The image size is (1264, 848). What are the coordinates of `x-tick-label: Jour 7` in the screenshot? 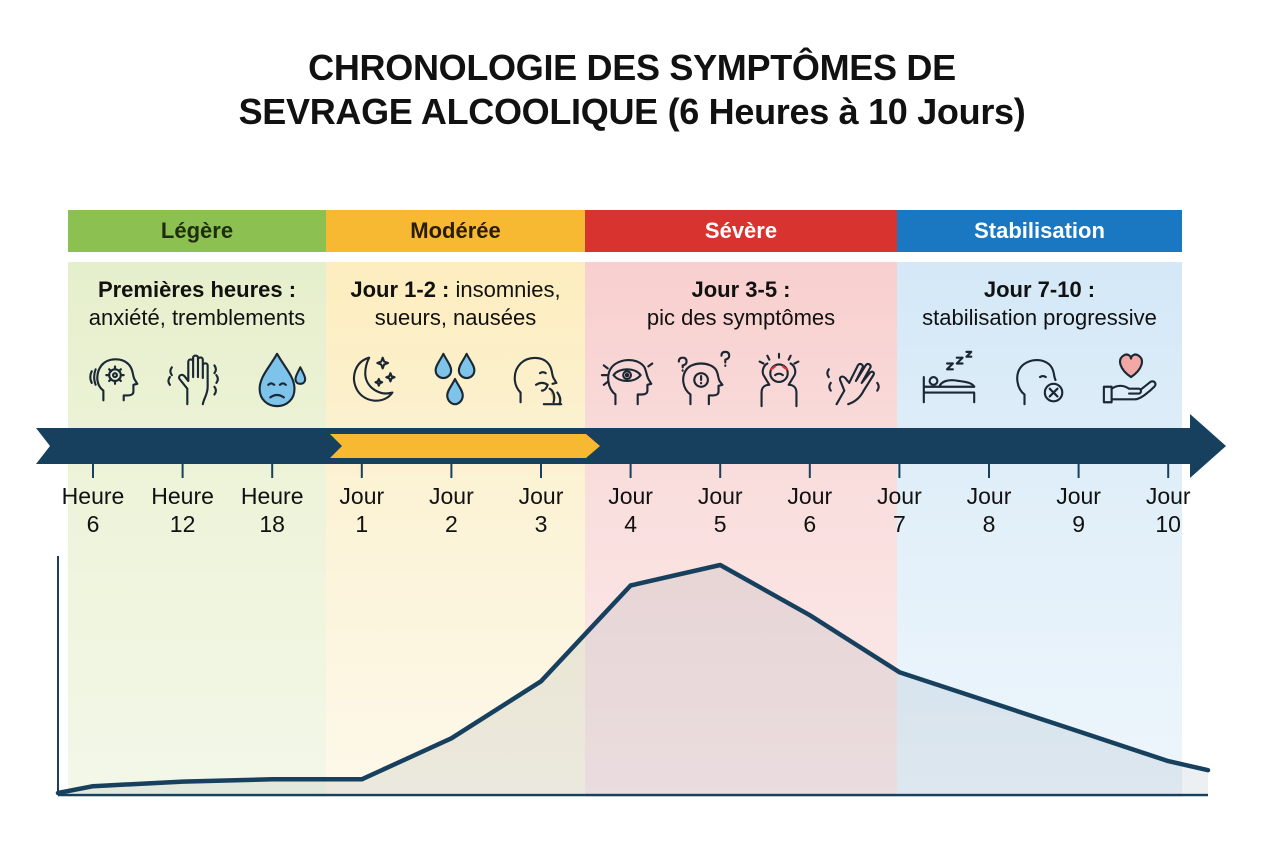 It's located at (899, 510).